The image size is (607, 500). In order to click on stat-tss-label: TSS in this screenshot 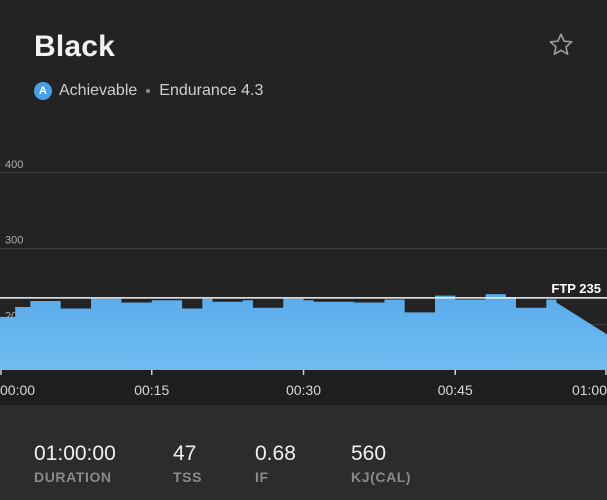, I will do `click(187, 477)`.